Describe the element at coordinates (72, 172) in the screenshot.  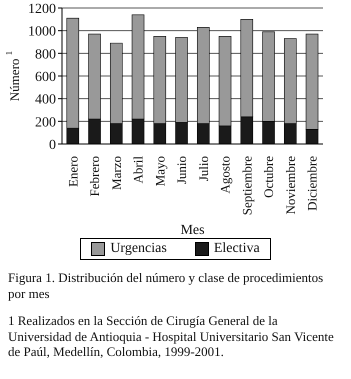
I see `x-tick-label: Enero` at that location.